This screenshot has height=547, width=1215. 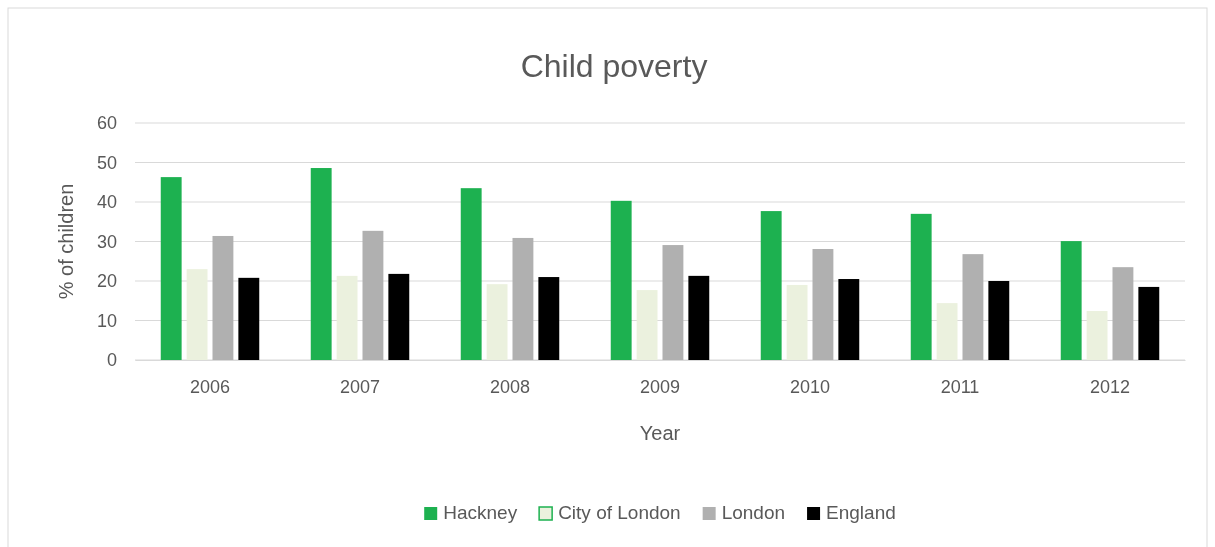 I want to click on y-tick-label: 30, so click(x=106, y=241).